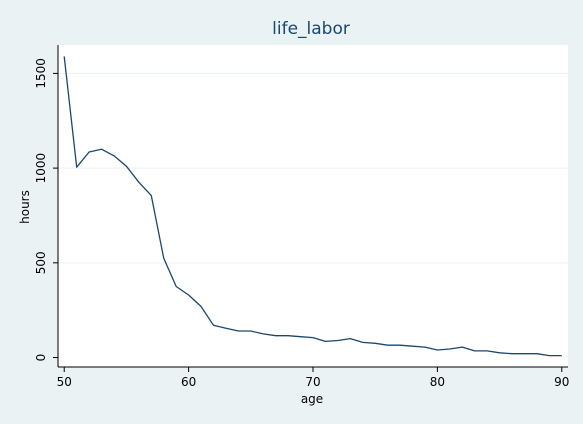 The width and height of the screenshot is (583, 424). What do you see at coordinates (312, 399) in the screenshot?
I see `x-axis-title: age` at bounding box center [312, 399].